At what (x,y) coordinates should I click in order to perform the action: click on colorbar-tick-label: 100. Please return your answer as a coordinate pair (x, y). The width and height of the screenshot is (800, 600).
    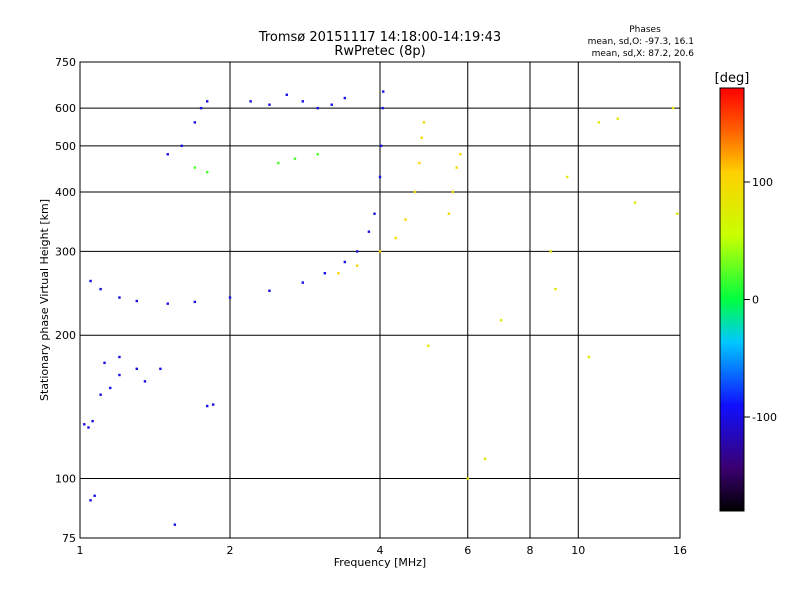
    Looking at the image, I should click on (762, 182).